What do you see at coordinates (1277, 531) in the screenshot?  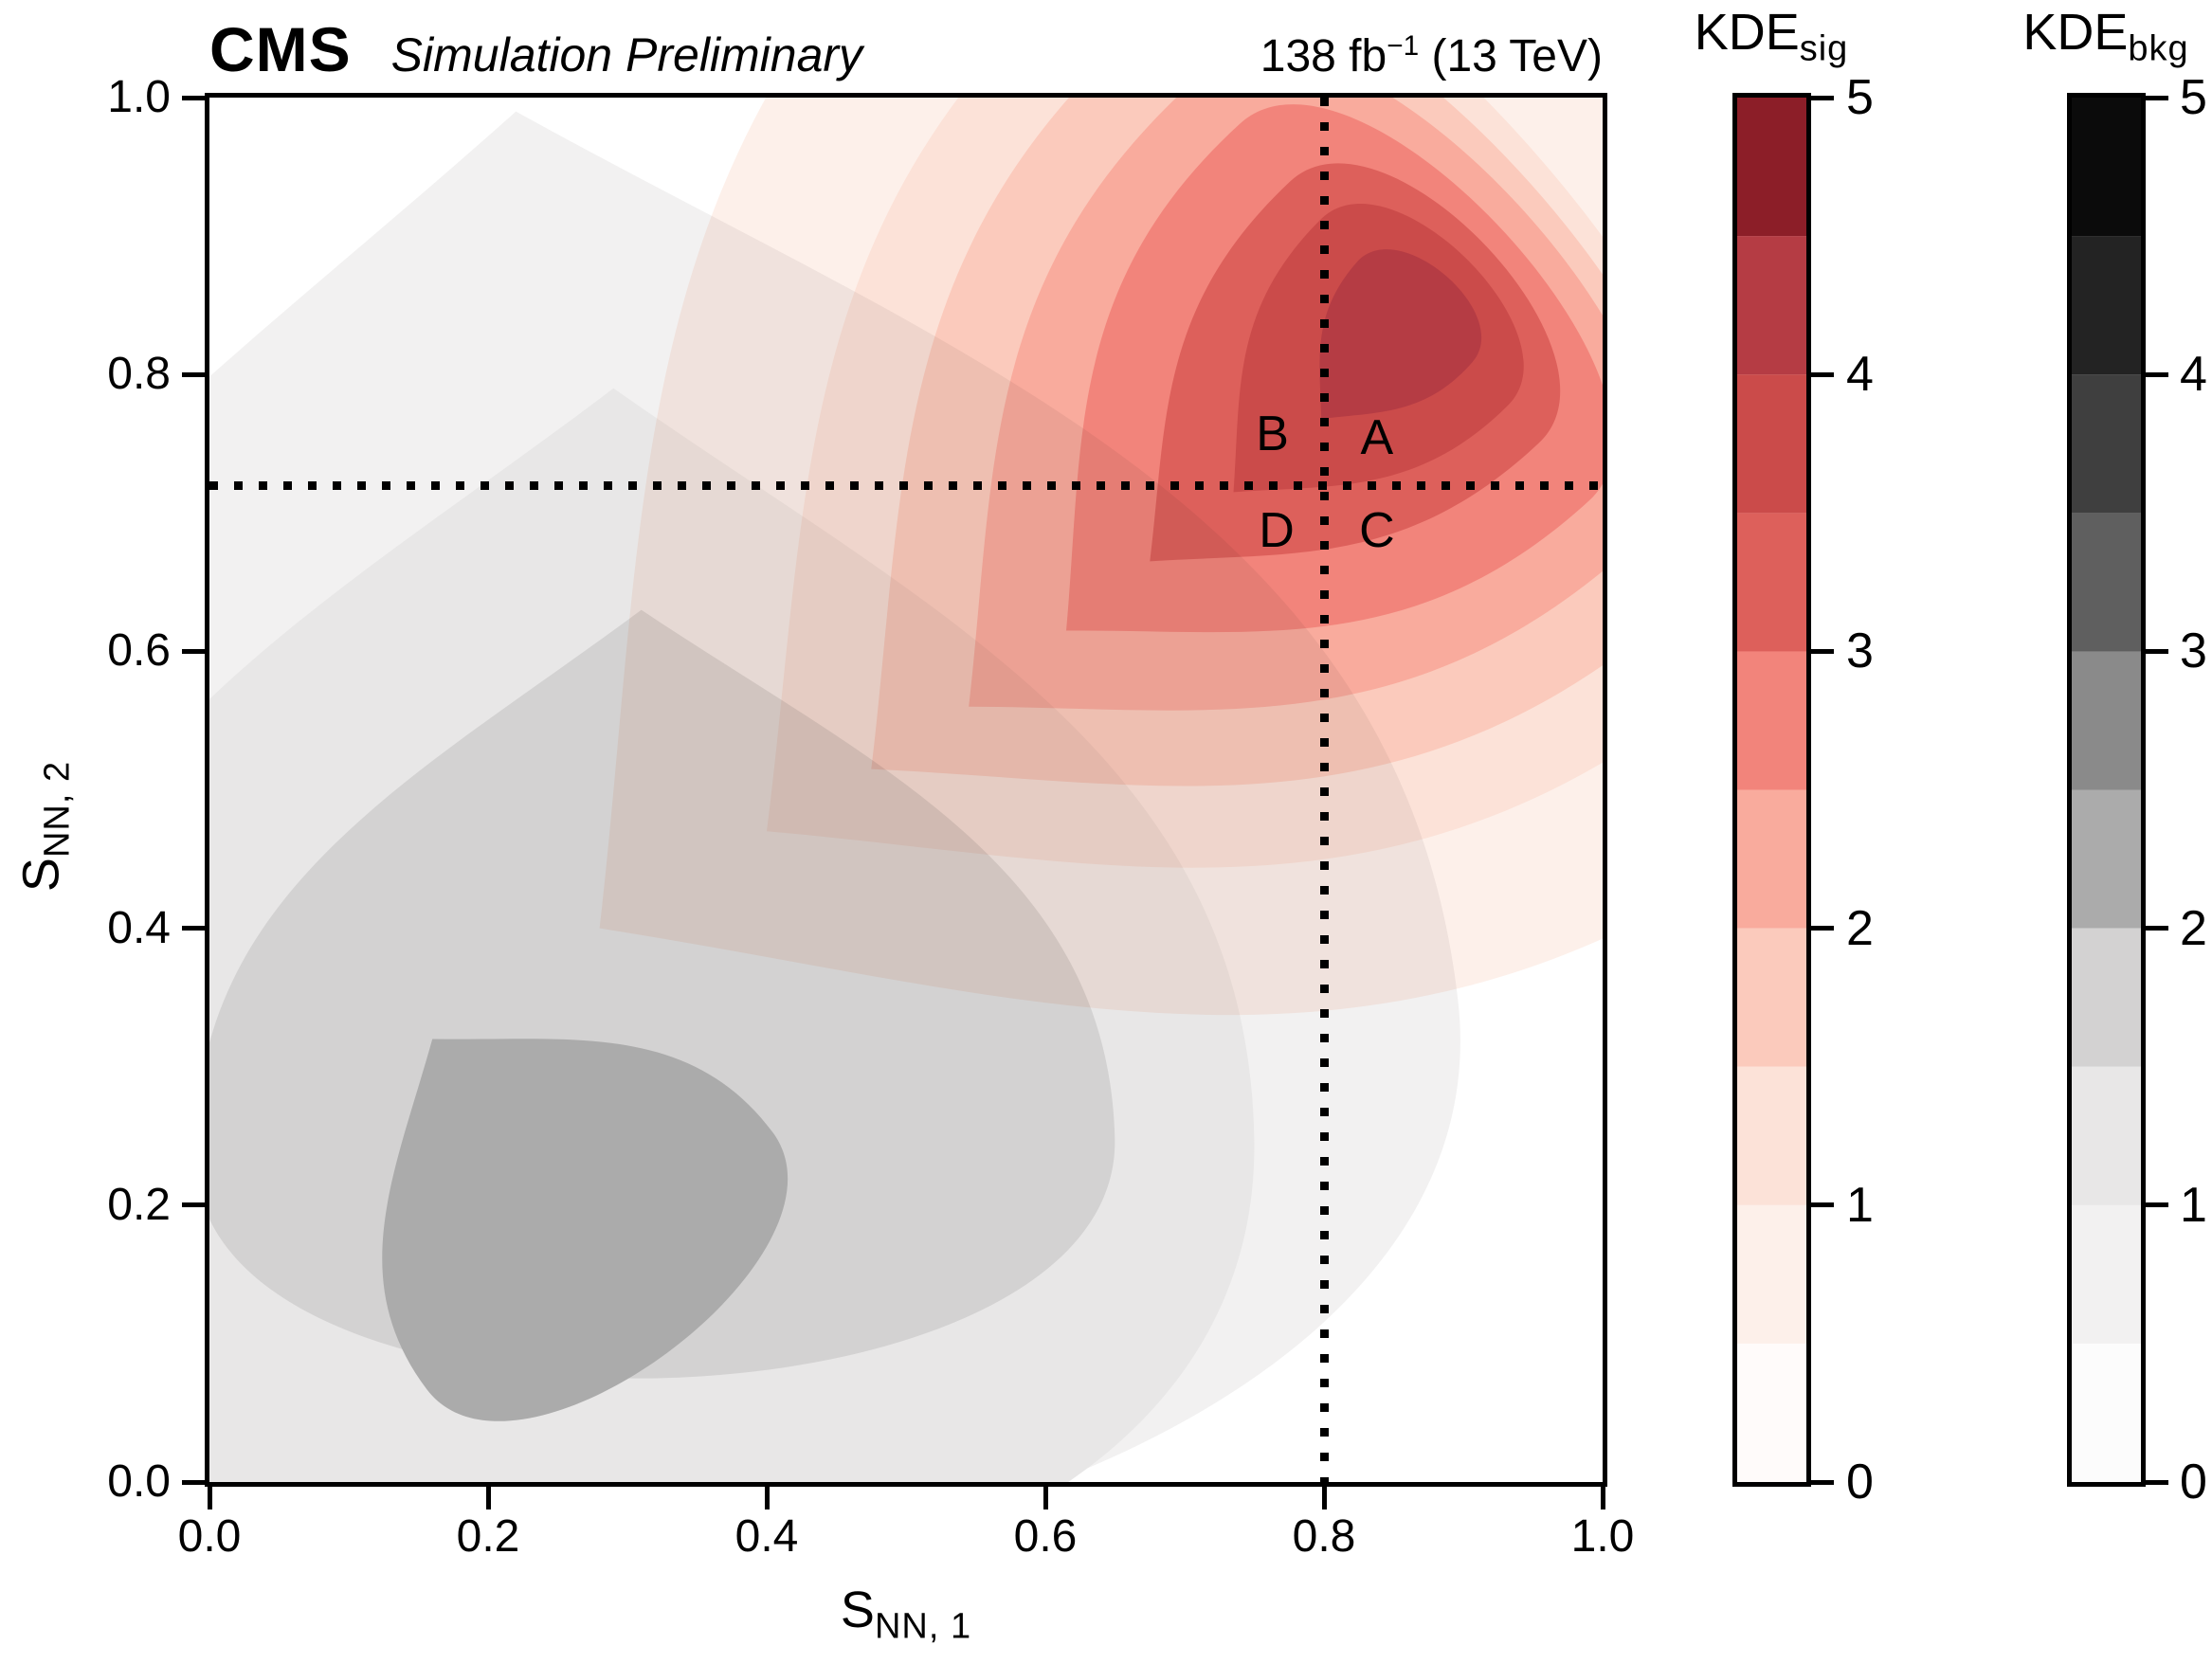 I see `region-label-d: D` at bounding box center [1277, 531].